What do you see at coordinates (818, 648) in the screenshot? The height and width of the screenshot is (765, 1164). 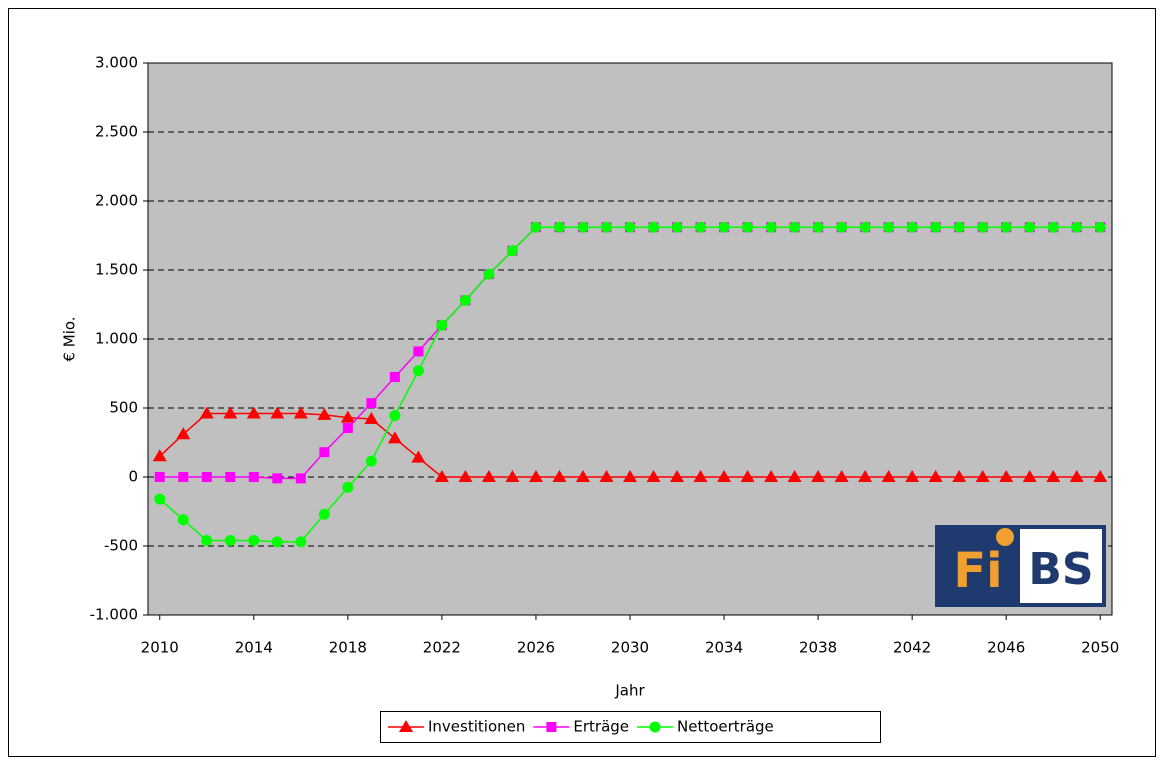 I see `x-tick-label: 2038` at bounding box center [818, 648].